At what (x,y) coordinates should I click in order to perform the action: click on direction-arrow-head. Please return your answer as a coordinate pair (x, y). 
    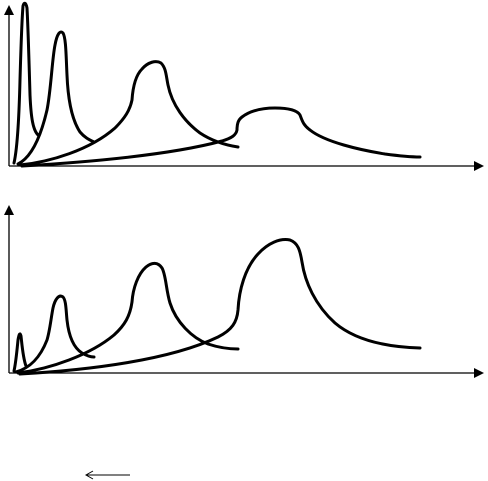
    Looking at the image, I should click on (89, 475).